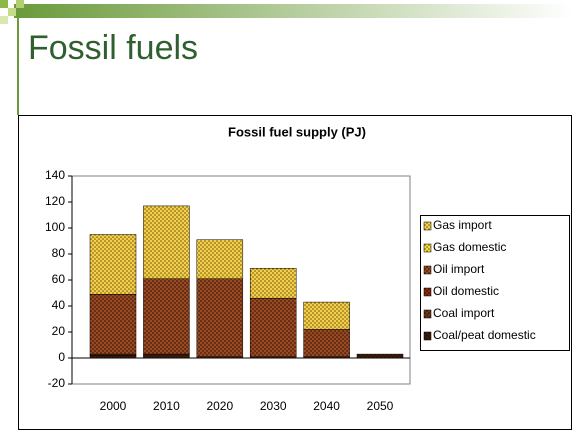  I want to click on y-tick-label: -20, so click(57, 383).